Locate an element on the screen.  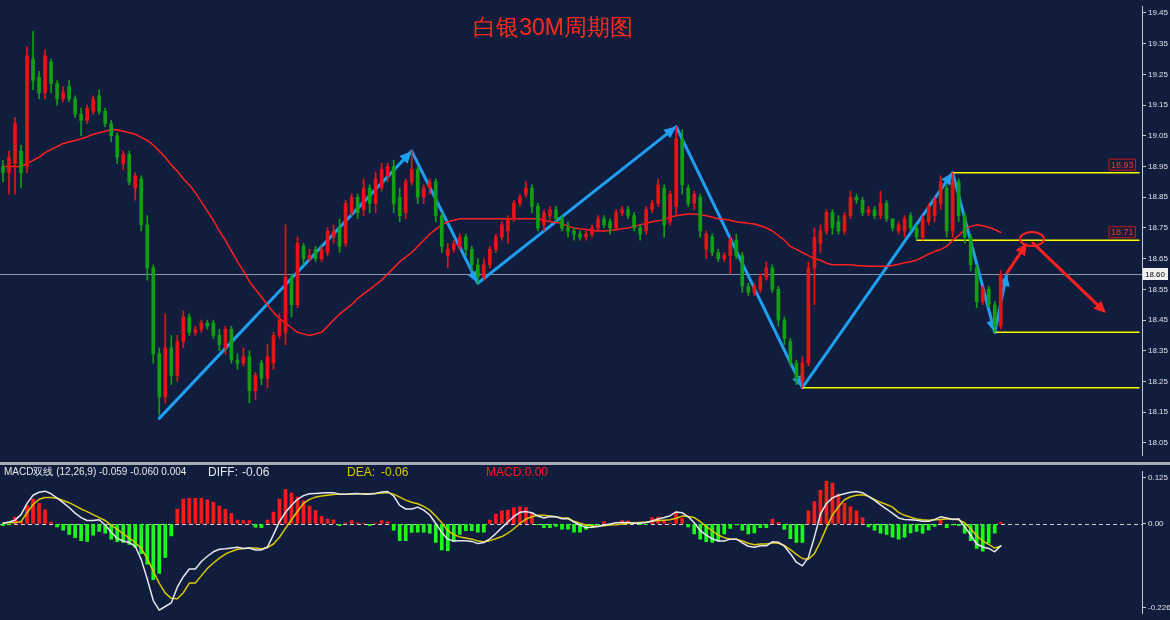
chart-title: 白银30M周期图 is located at coordinates (553, 27).